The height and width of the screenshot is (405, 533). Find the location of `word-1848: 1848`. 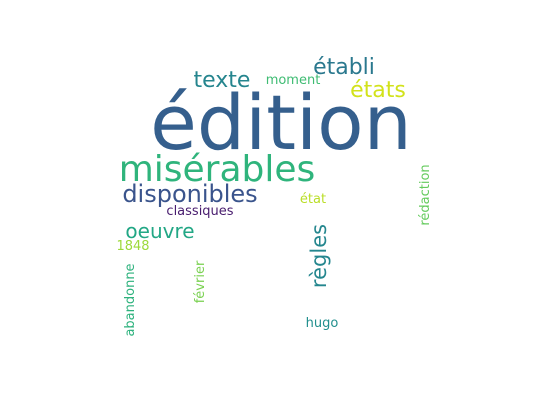

word-1848: 1848 is located at coordinates (132, 246).